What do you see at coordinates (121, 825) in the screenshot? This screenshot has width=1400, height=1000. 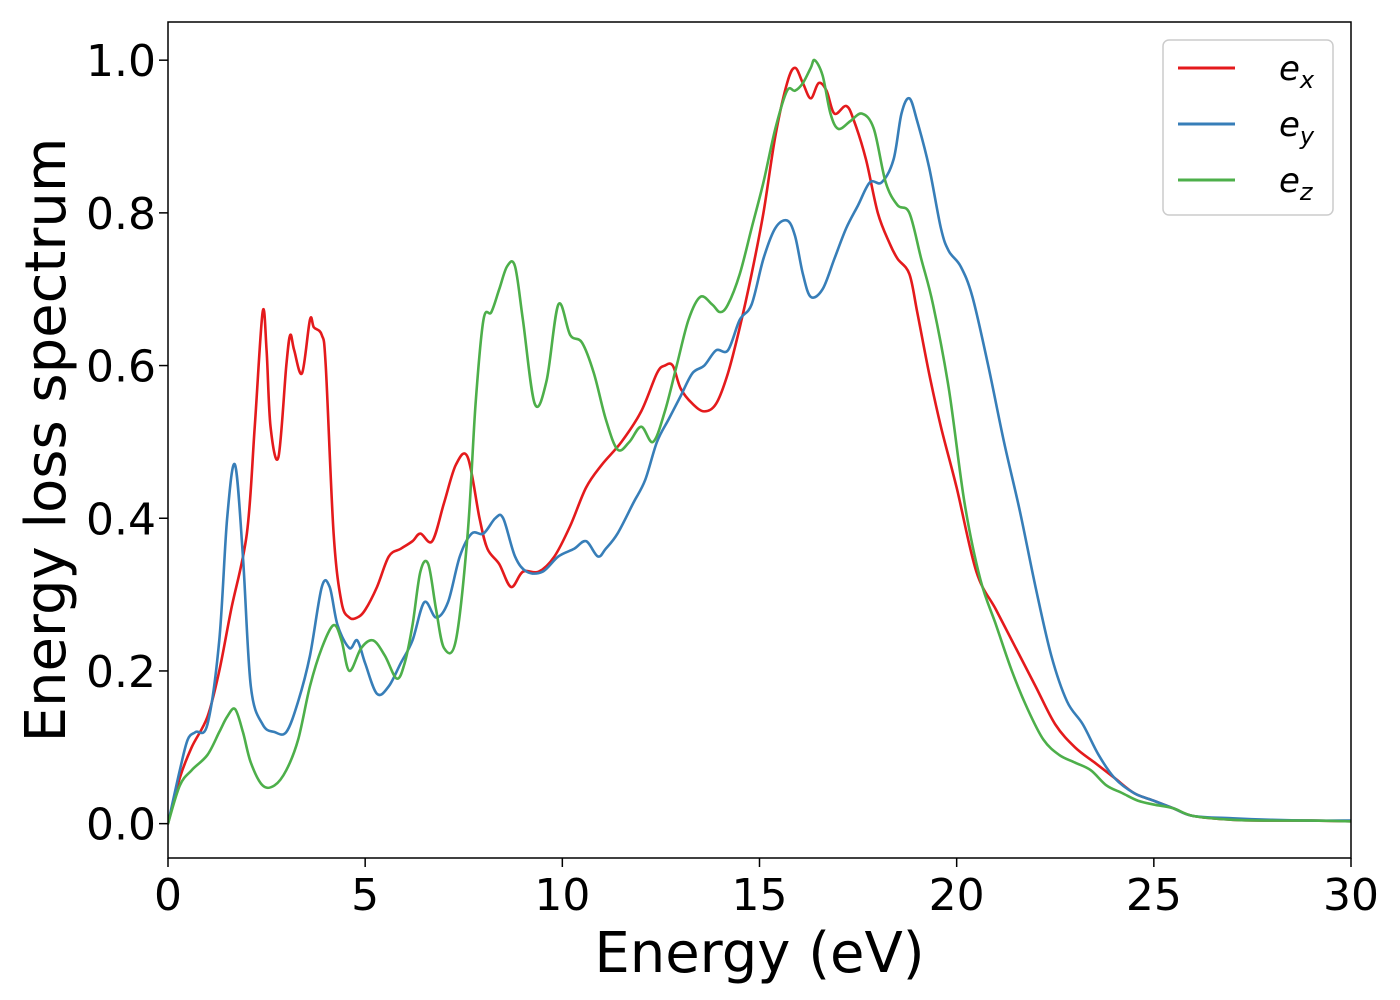 I see `y-tick-label: 0.0` at bounding box center [121, 825].